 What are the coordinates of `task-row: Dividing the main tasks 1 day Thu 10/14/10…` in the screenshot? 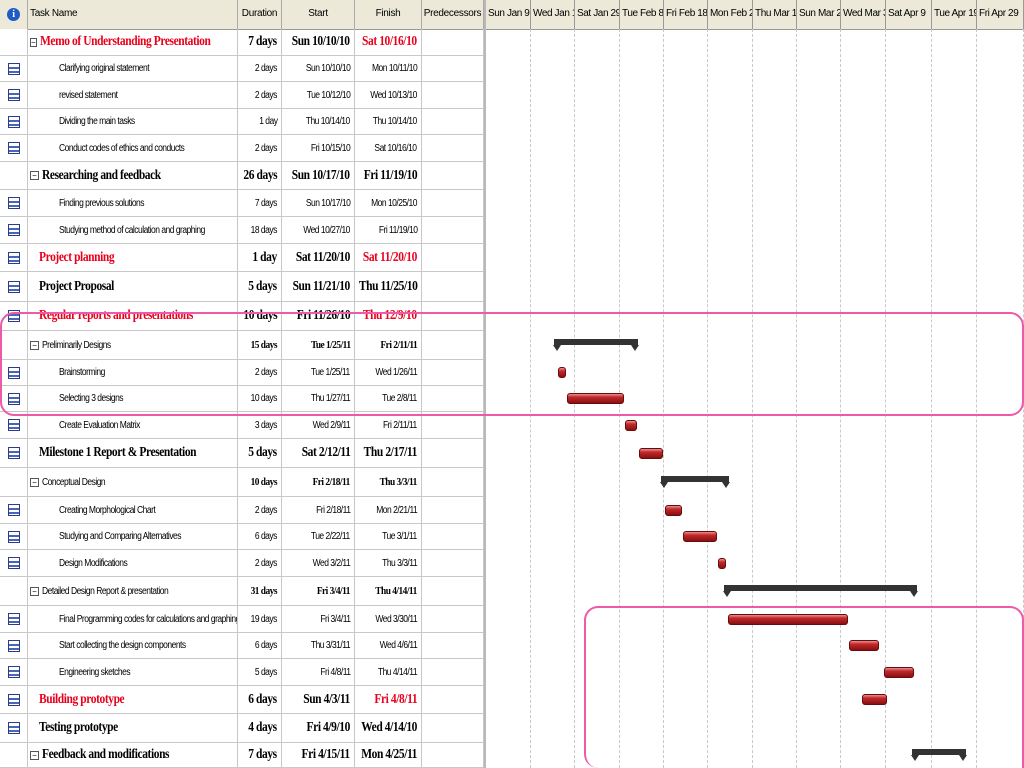 It's located at (242, 122).